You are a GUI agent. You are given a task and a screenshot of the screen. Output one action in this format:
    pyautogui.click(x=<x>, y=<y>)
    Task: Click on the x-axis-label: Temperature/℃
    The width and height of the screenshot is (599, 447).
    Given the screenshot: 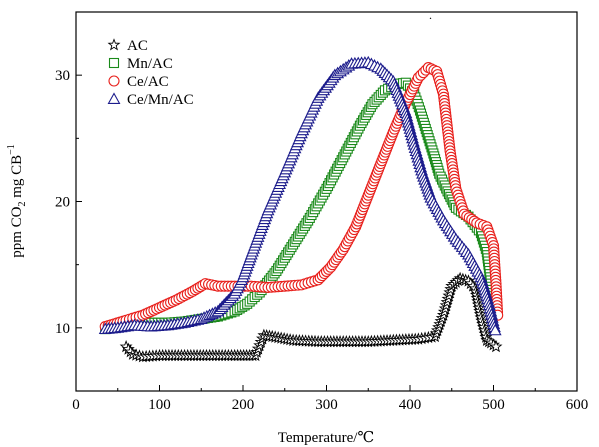 What is the action you would take?
    pyautogui.click(x=326, y=438)
    